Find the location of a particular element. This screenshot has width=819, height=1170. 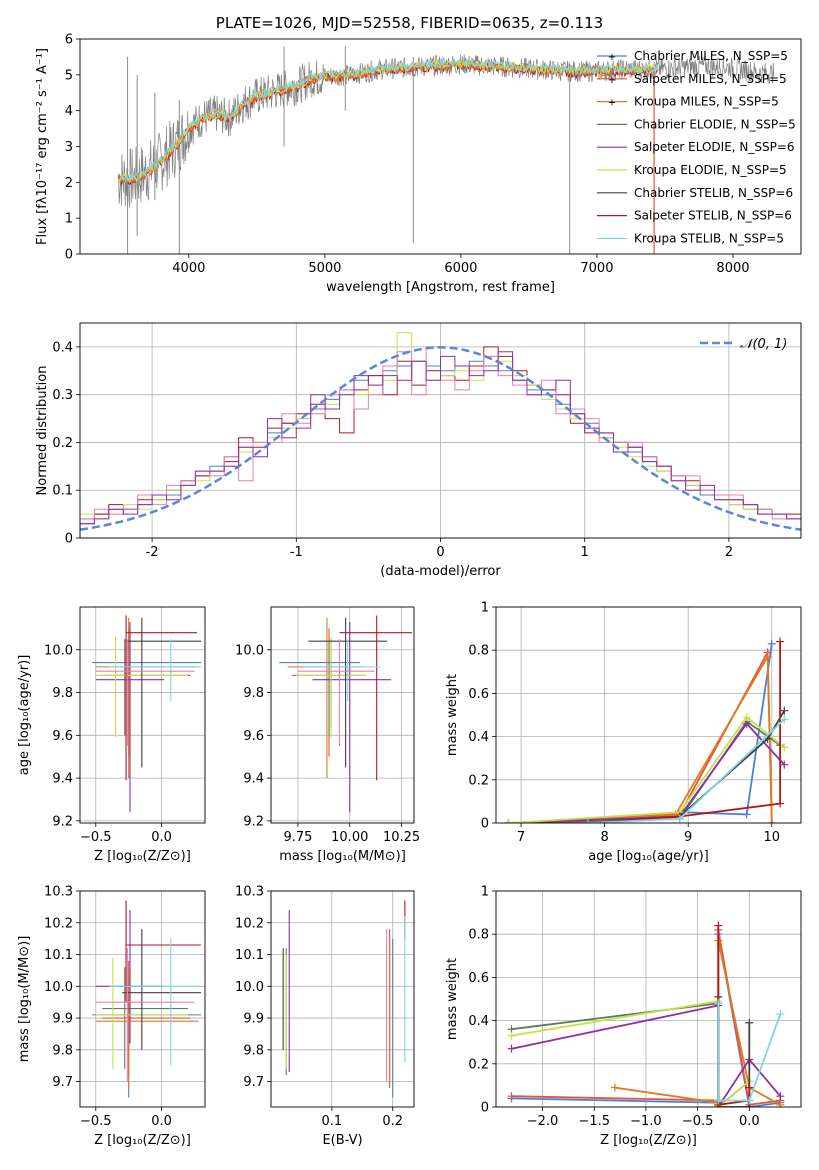

weight_vs_age-ytick-label: 1 is located at coordinates (485, 608).